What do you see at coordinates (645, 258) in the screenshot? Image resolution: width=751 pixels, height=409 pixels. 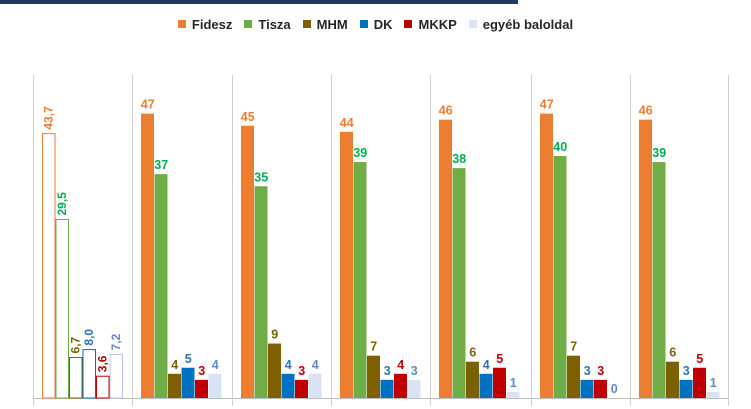 I see `bar-g6-fidesz` at bounding box center [645, 258].